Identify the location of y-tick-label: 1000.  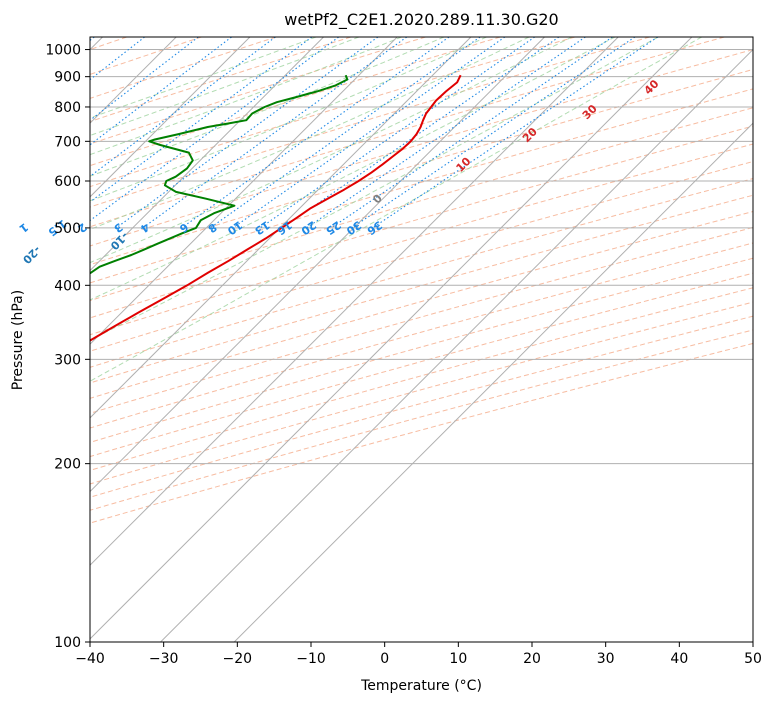
(63, 51).